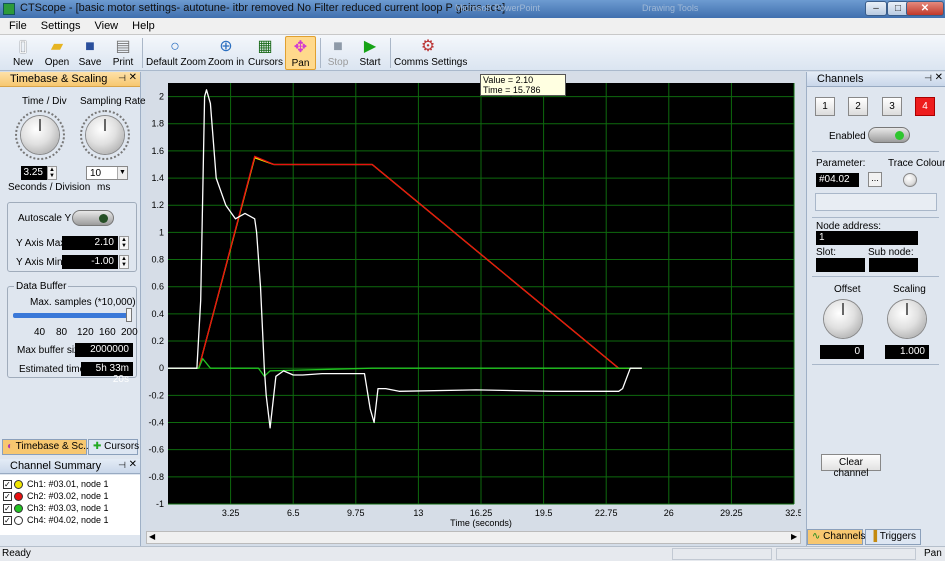 This screenshot has height=561, width=945. What do you see at coordinates (300, 47) in the screenshot?
I see `pan-arrows-icon: ✥` at bounding box center [300, 47].